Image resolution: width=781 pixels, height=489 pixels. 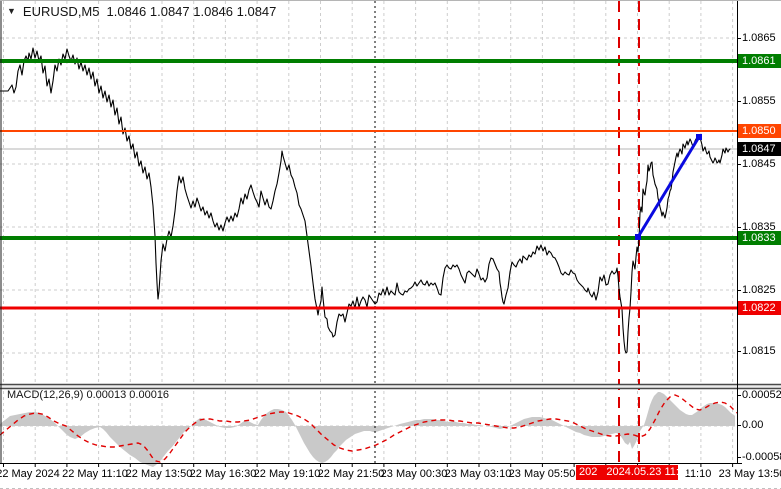 I want to click on trendline, so click(x=668, y=187).